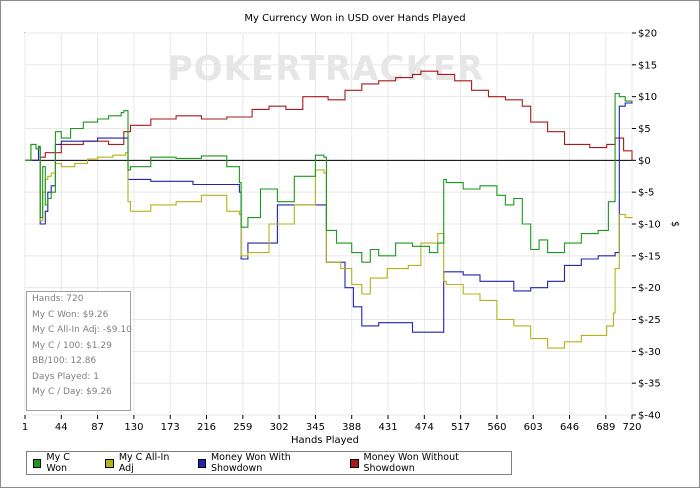 Image resolution: width=700 pixels, height=488 pixels. I want to click on legend-label-allin: My C All-In Adj, so click(144, 463).